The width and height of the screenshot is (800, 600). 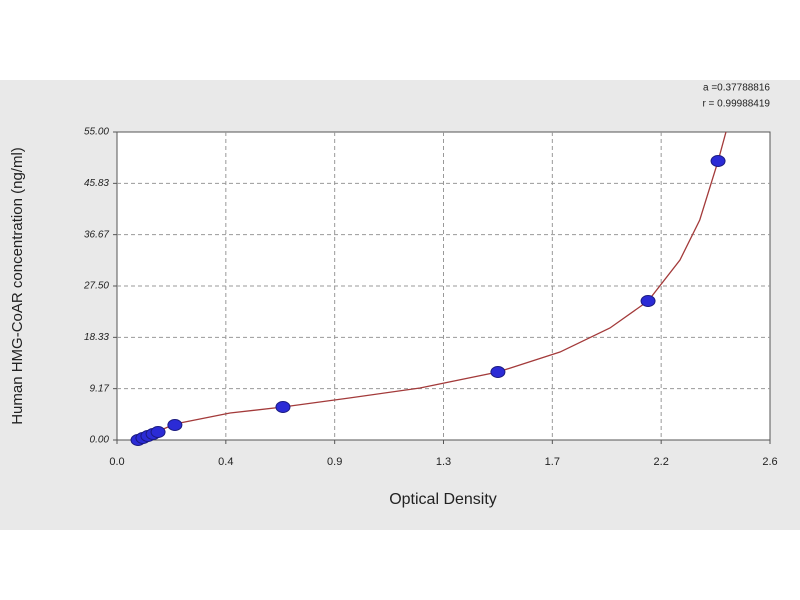 I want to click on y-tick-label: 18.33, so click(x=96, y=337).